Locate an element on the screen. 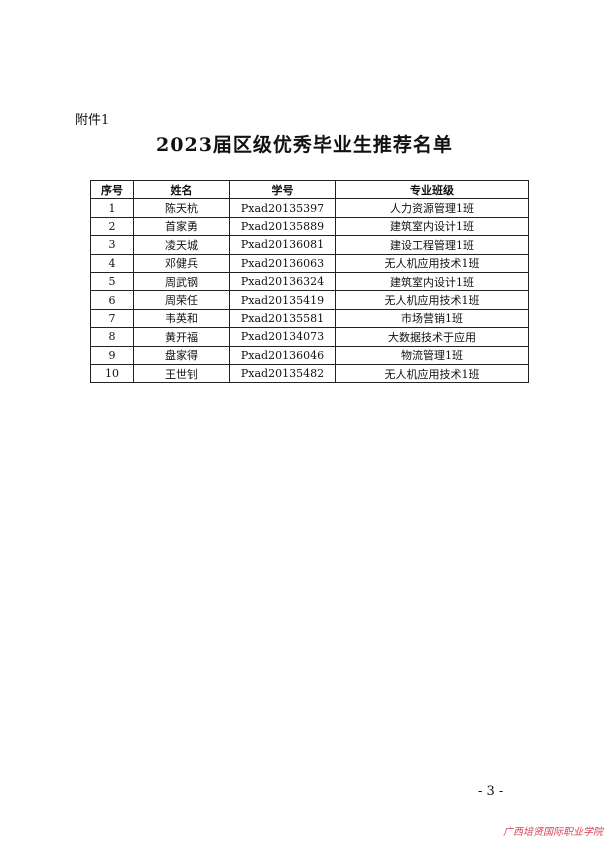  table-row: 6 周荣任 Pxad20135419 无人机应用技术1班 is located at coordinates (309, 300).